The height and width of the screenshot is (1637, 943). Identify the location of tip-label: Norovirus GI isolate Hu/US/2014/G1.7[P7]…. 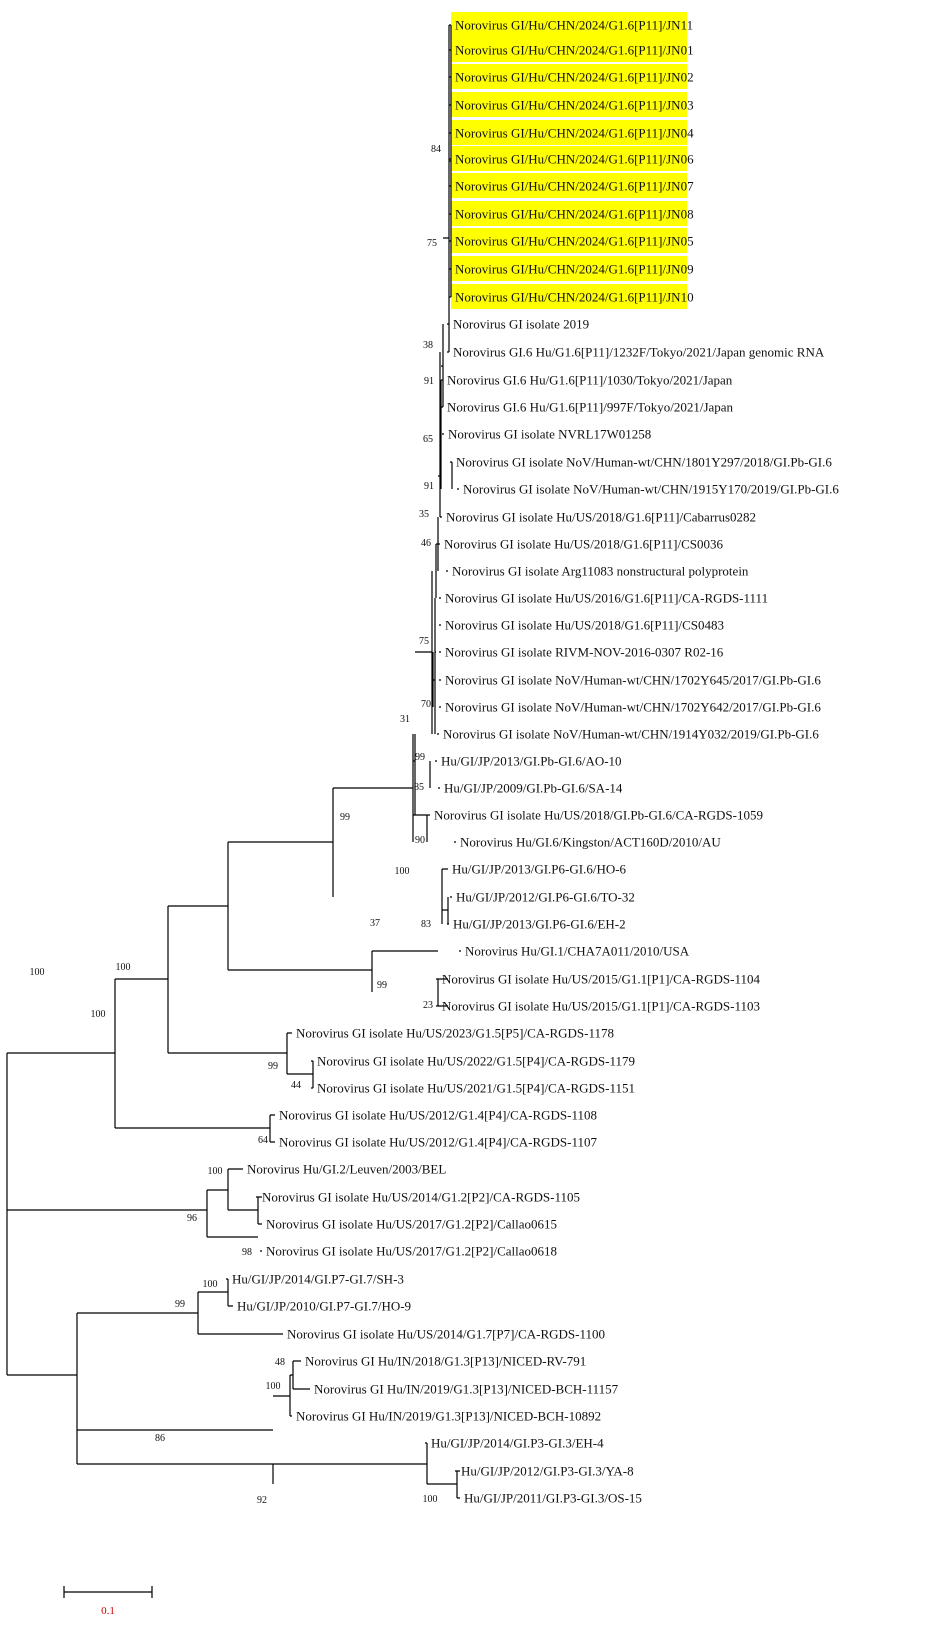
(446, 1334).